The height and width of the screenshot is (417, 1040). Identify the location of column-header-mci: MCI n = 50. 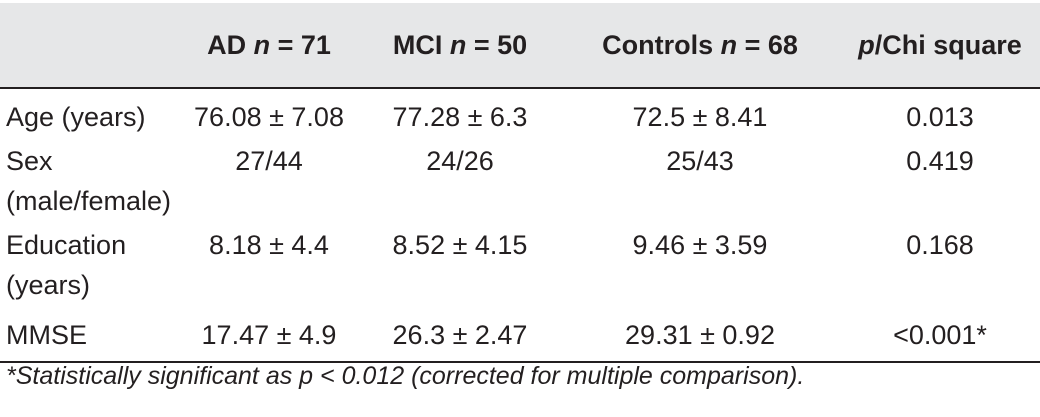
(460, 44).